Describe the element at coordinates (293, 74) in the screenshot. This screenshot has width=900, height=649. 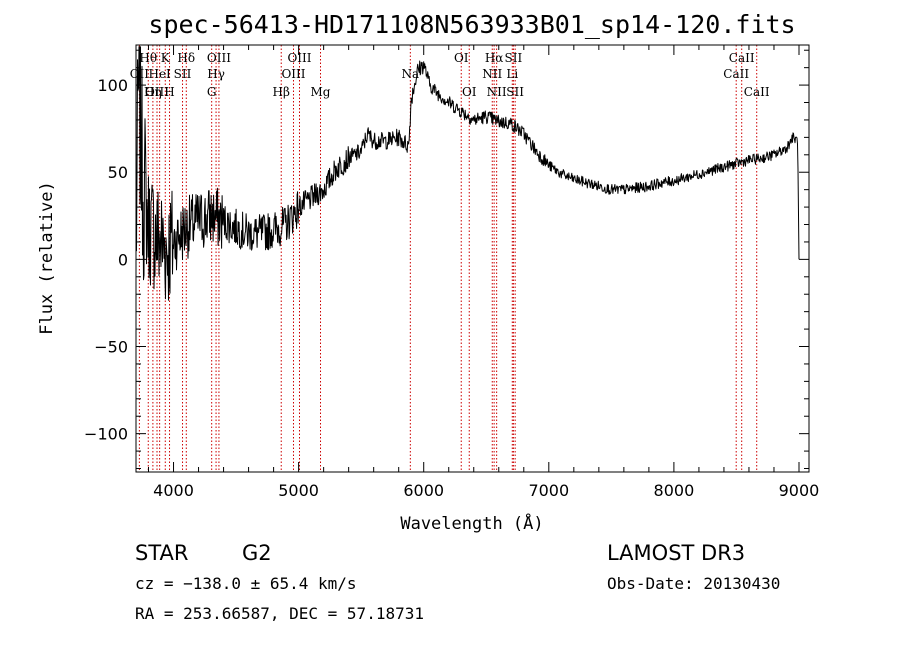
I see `line-marker-label-13: OIII` at that location.